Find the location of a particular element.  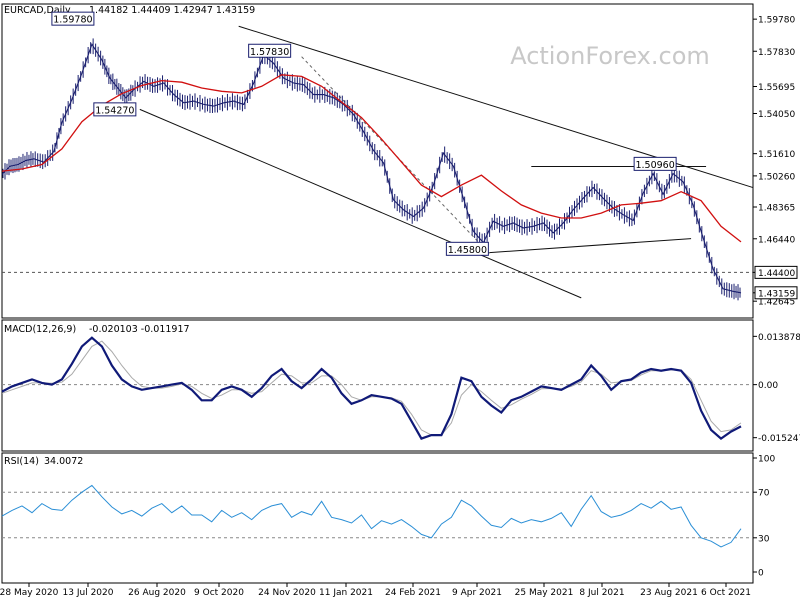

price-current-label: 1.43159 is located at coordinates (776, 294).